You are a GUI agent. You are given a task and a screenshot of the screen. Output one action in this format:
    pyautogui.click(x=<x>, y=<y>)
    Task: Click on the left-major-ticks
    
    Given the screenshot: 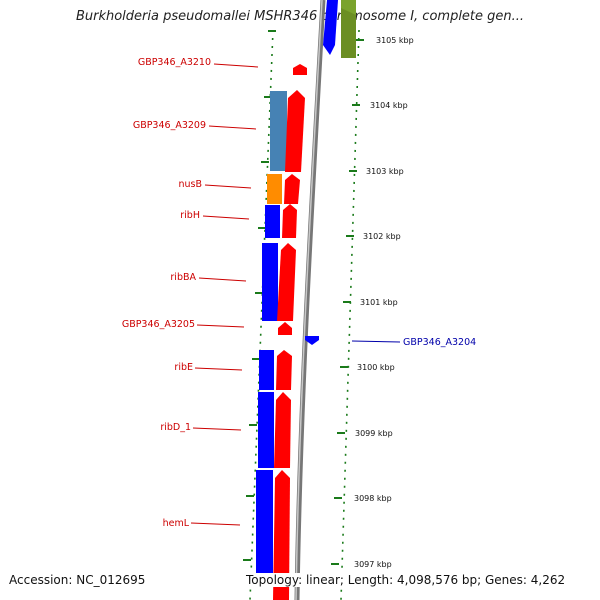 What is the action you would take?
    pyautogui.click(x=259, y=295)
    